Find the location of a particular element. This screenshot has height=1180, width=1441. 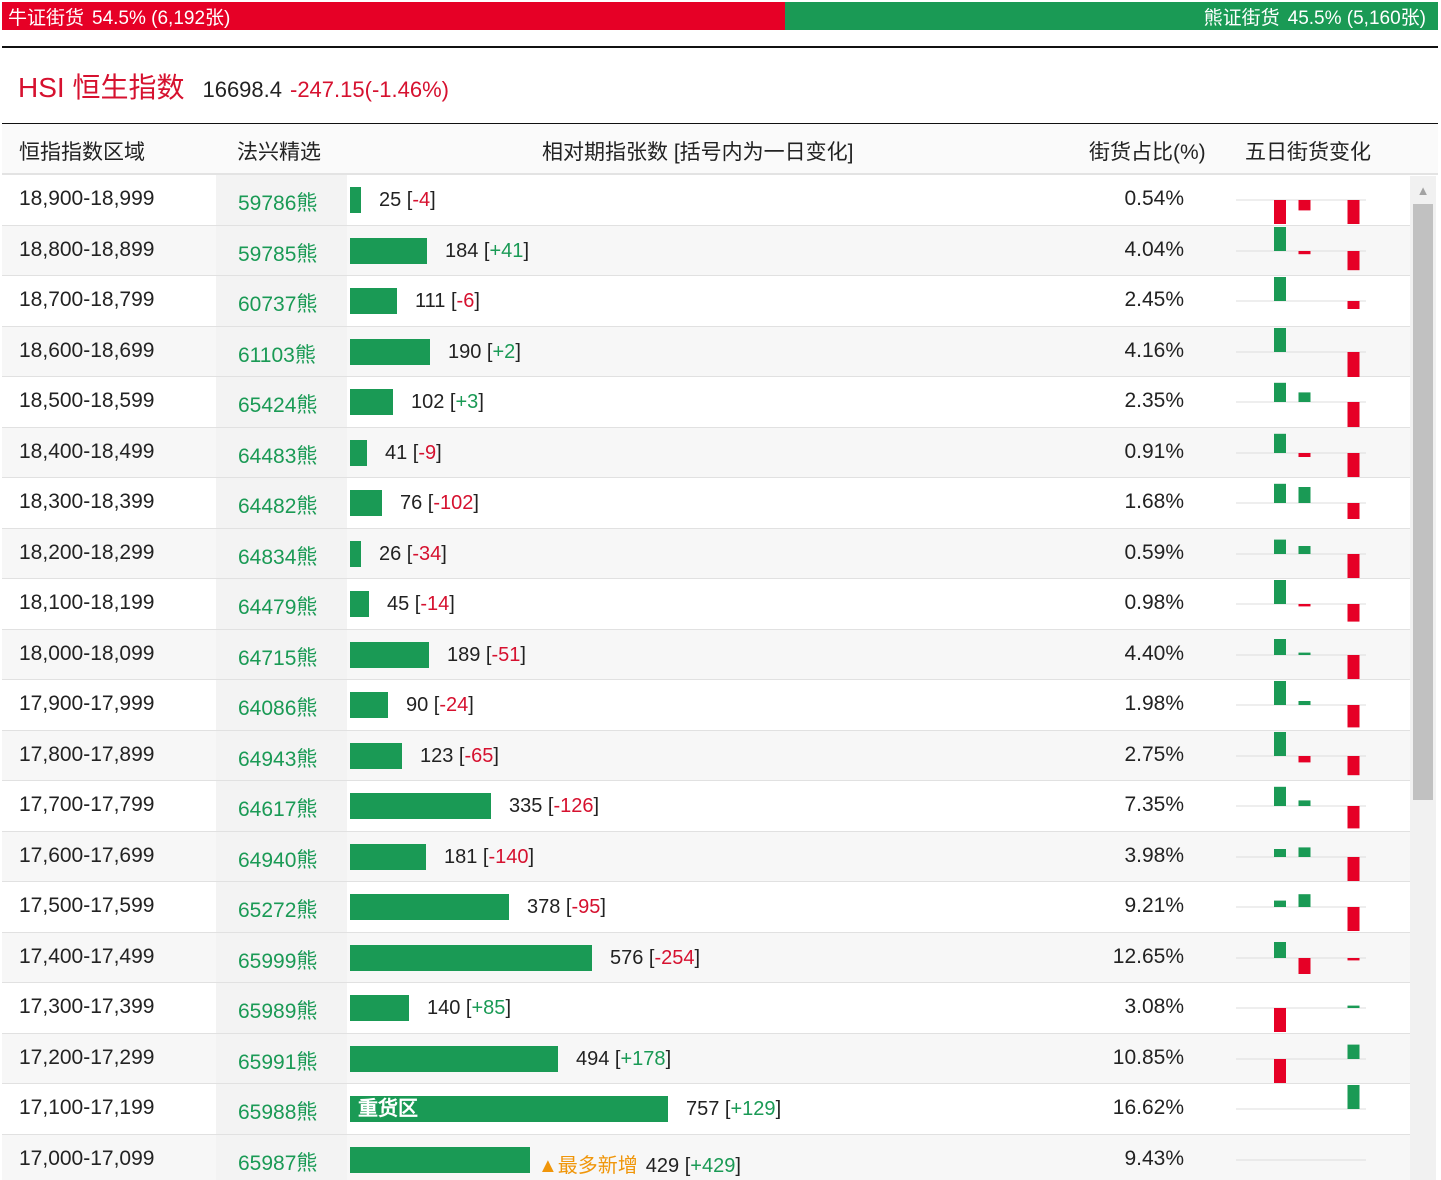

warrant-code-link: 59786熊 is located at coordinates (278, 203).